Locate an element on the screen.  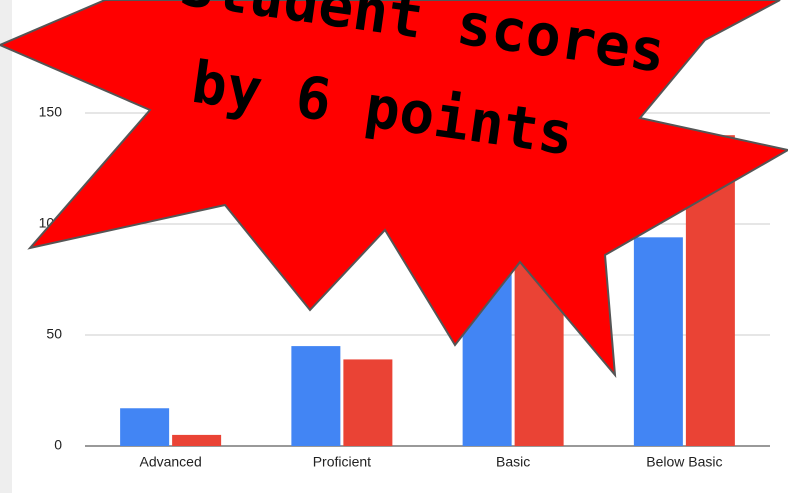
y-tick-label: 50 is located at coordinates (54, 334).